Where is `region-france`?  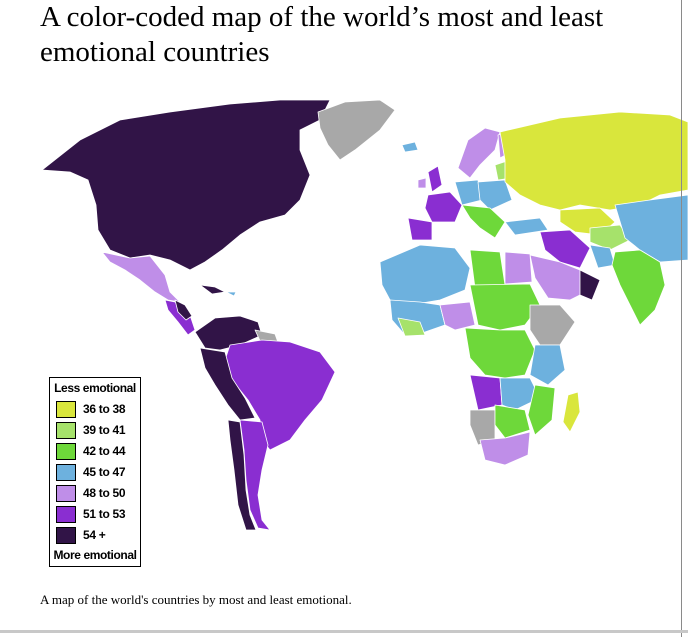
region-france is located at coordinates (443, 207).